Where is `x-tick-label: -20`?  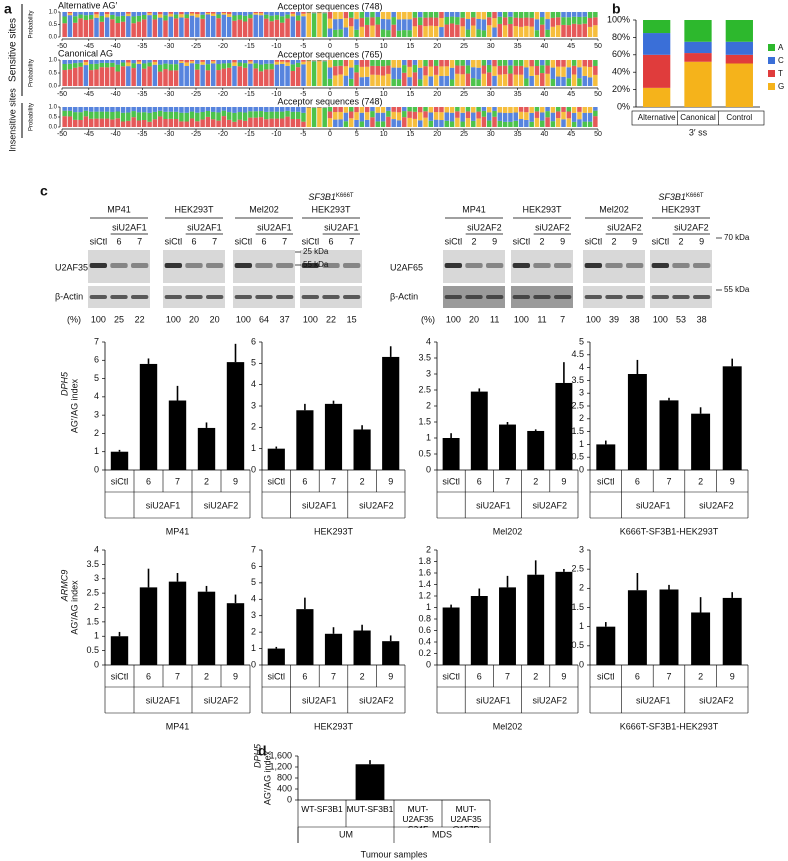
x-tick-label: -20 is located at coordinates (223, 134).